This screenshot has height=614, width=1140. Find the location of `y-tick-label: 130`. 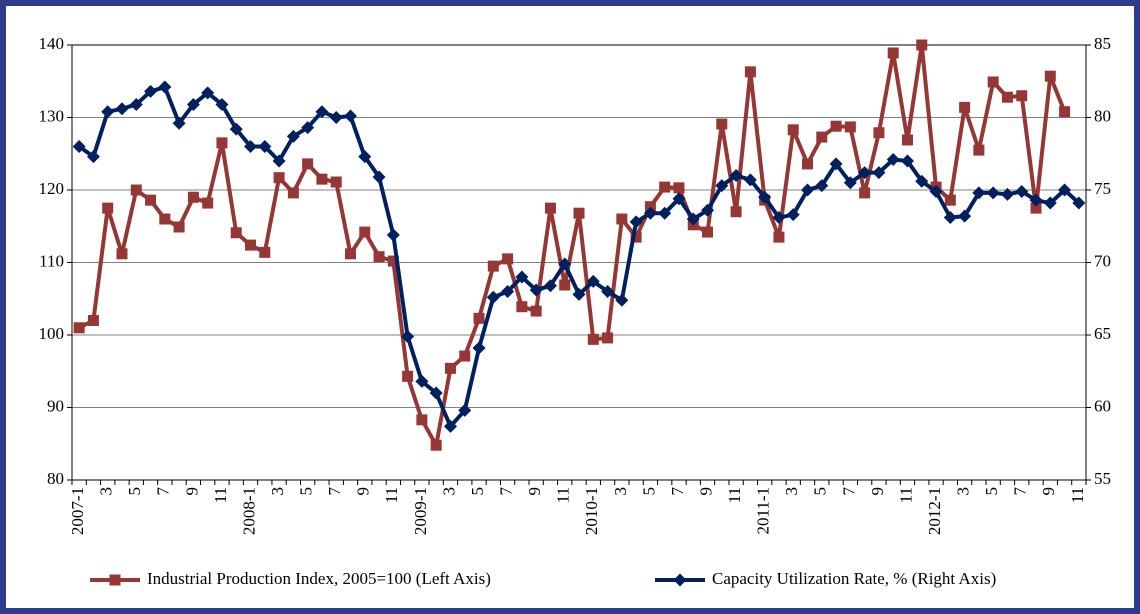

y-tick-label: 130 is located at coordinates (52, 115).